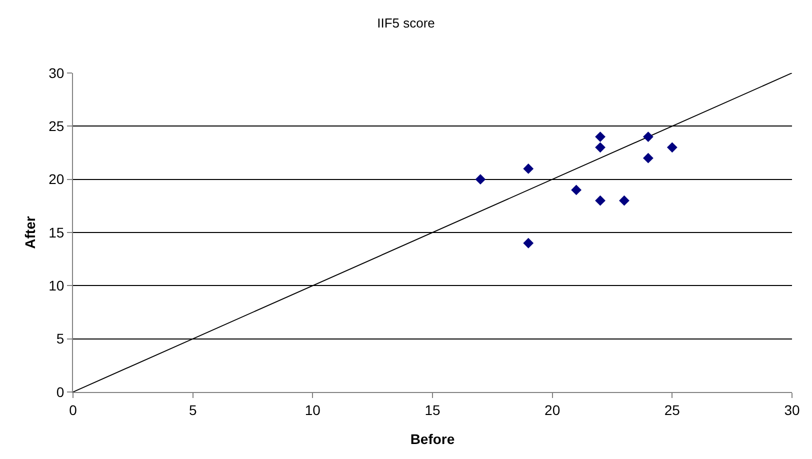  I want to click on y-tick-label: 0, so click(60, 392).